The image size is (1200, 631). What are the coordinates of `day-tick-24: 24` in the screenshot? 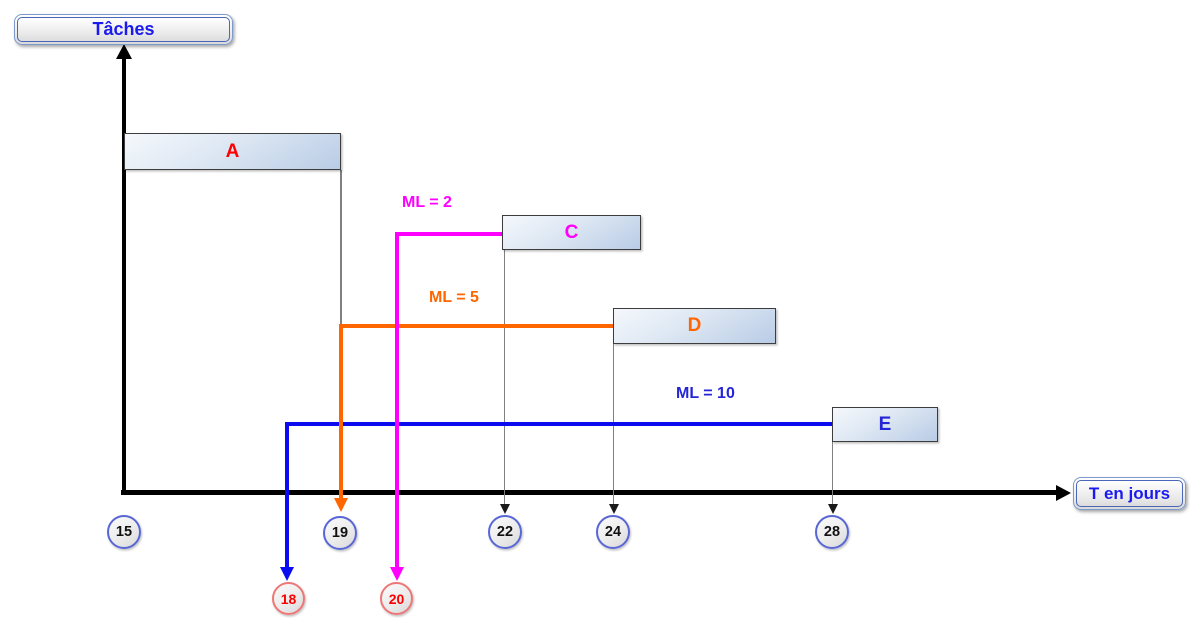 It's located at (613, 532).